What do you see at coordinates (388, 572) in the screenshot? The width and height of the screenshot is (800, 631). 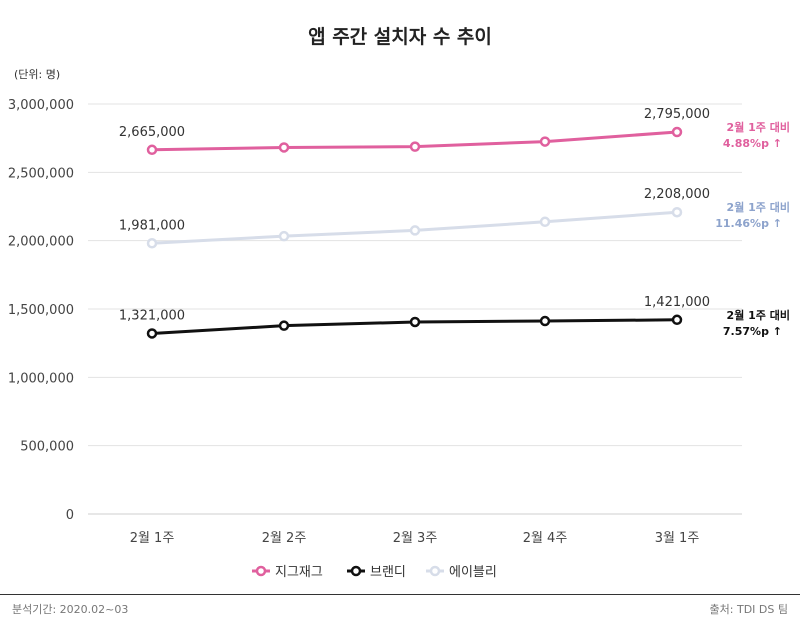 I see `legend-label-brandi: 브랜디` at bounding box center [388, 572].